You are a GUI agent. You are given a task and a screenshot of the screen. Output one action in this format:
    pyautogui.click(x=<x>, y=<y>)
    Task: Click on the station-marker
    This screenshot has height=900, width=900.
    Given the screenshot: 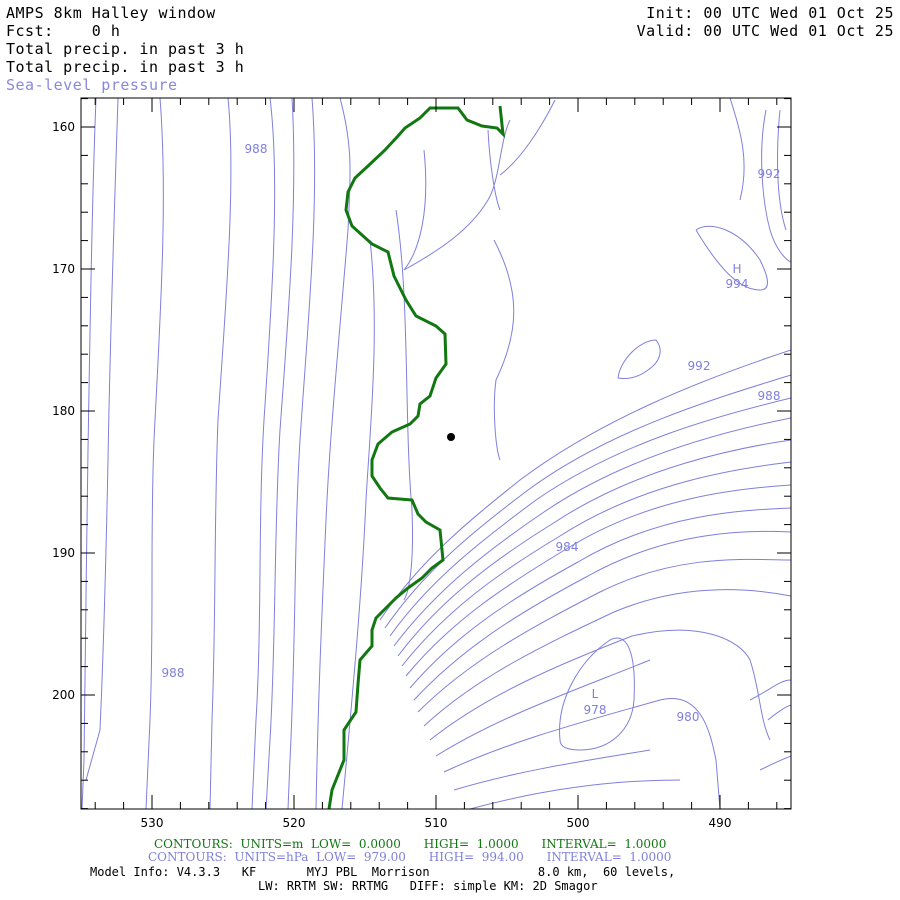 What is the action you would take?
    pyautogui.click(x=451, y=437)
    